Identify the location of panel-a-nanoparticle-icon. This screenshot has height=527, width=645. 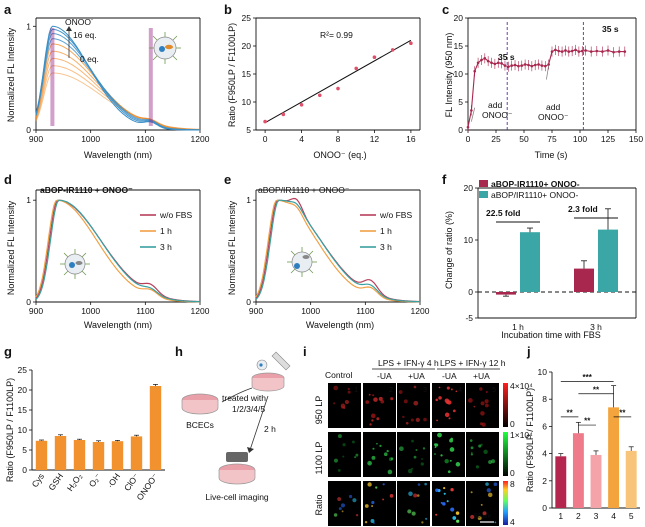
(165, 48).